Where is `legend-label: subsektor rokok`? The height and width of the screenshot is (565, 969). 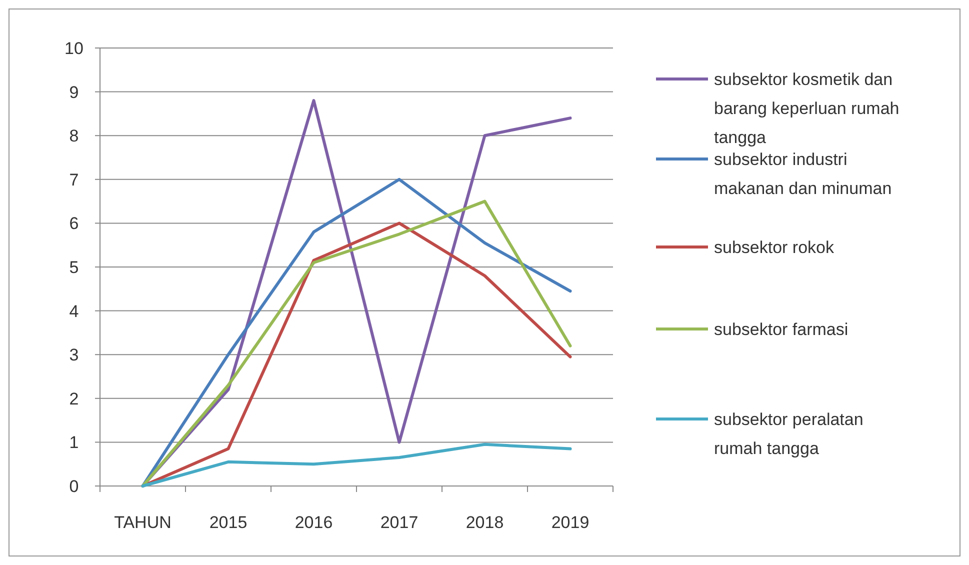
legend-label: subsektor rokok is located at coordinates (774, 247).